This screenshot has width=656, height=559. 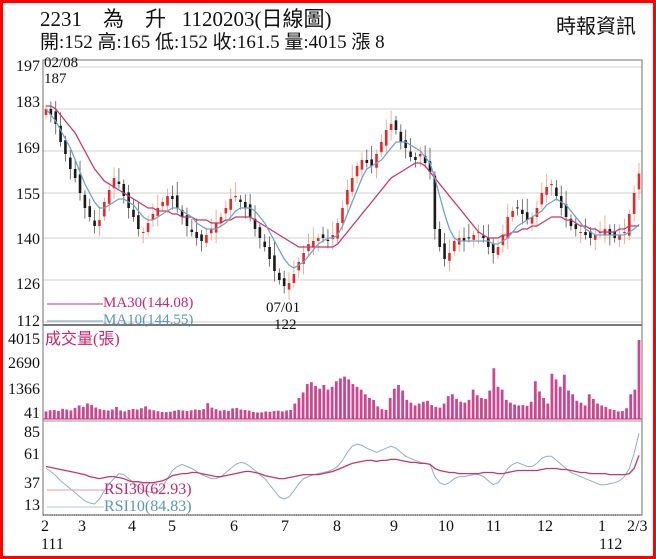 I want to click on low-value-annotation: 122, so click(x=285, y=325).